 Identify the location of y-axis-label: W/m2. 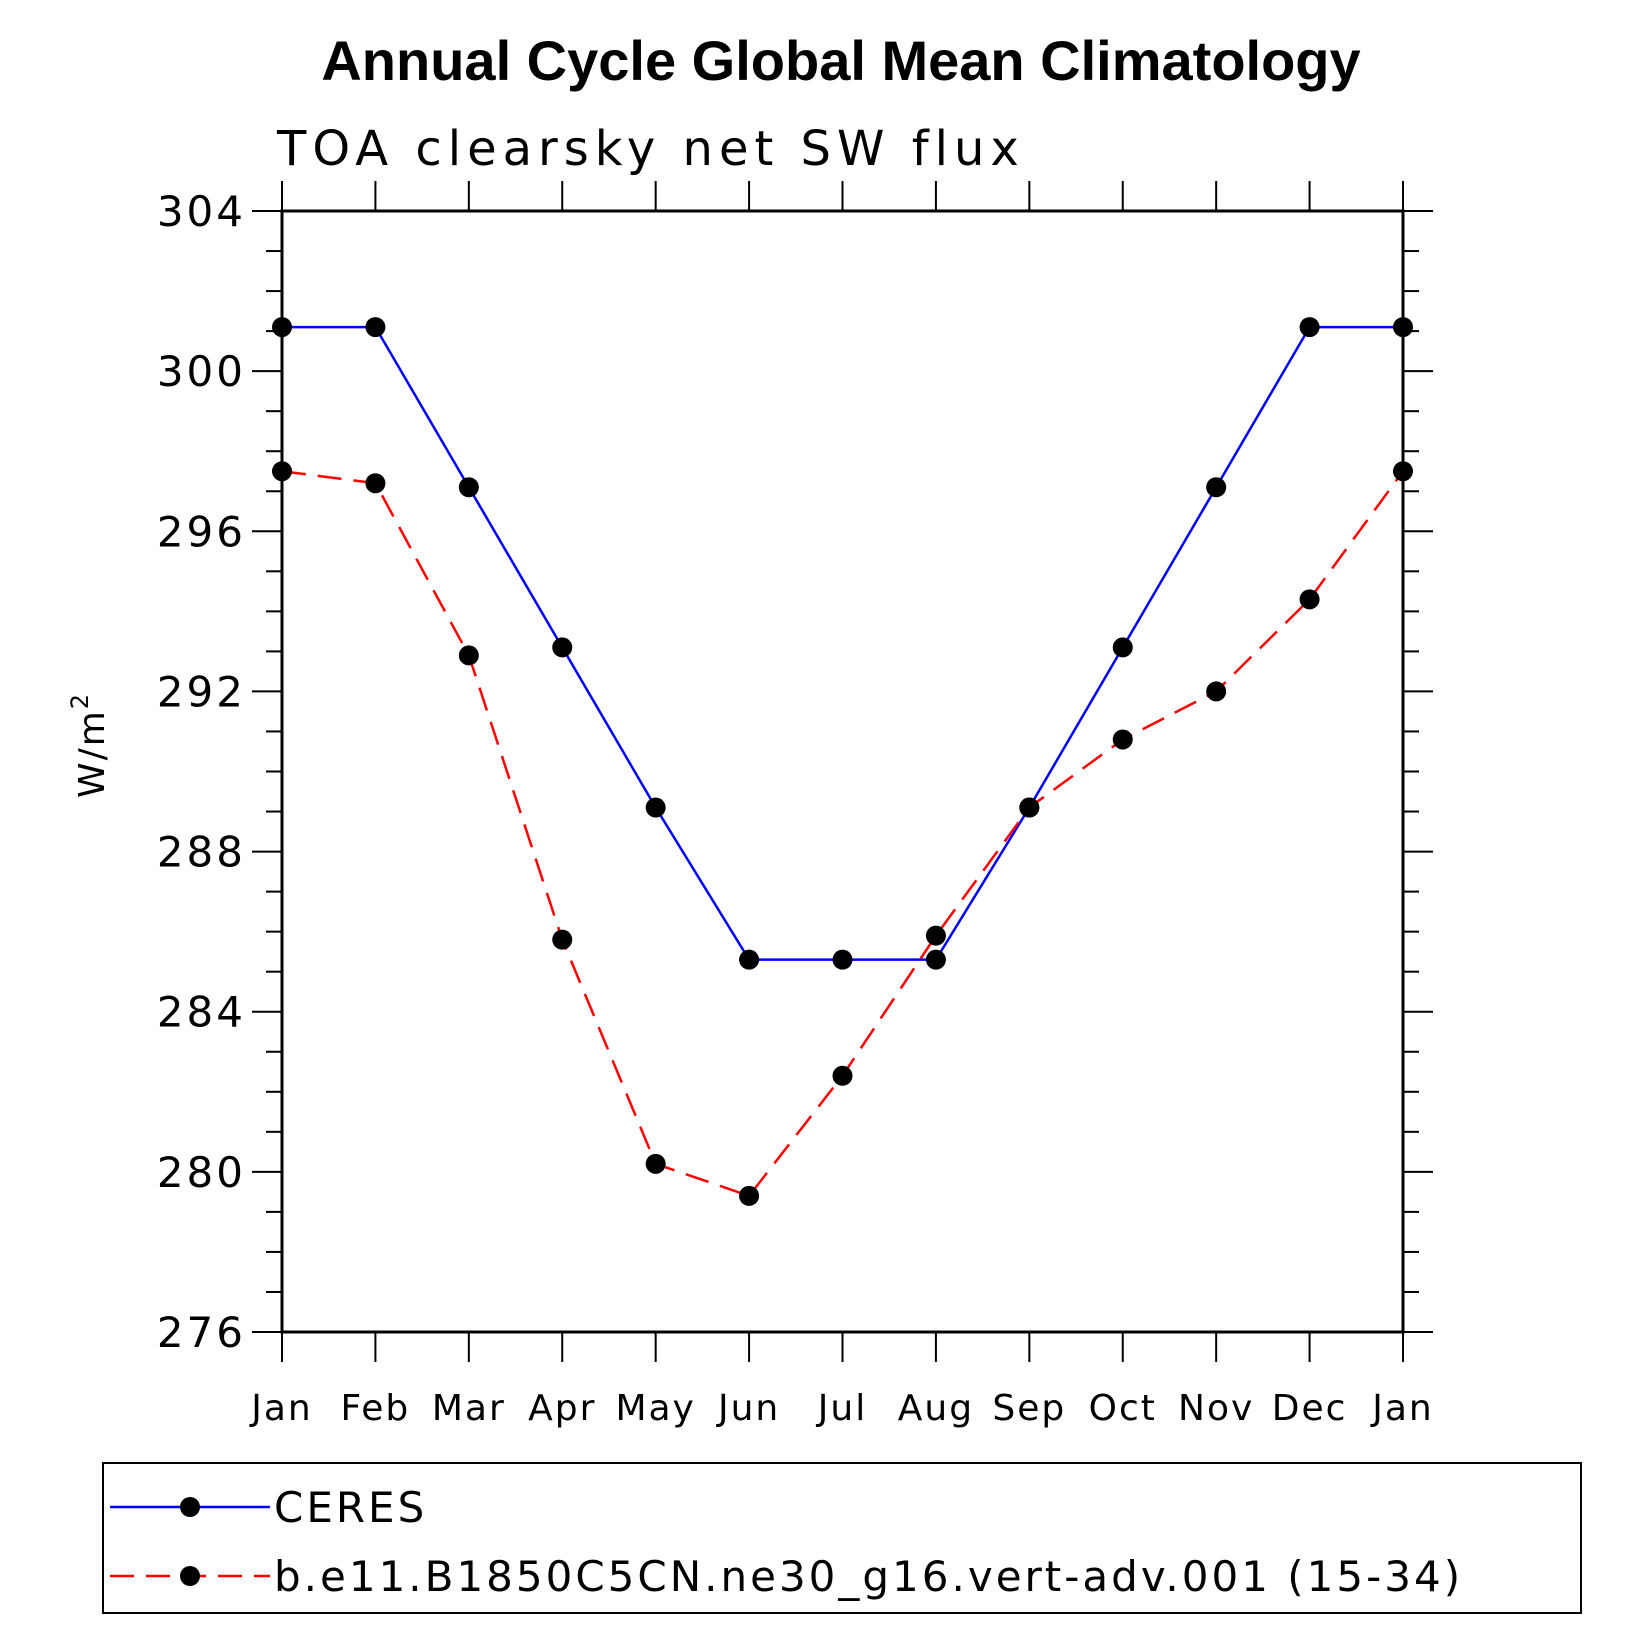
(89, 745).